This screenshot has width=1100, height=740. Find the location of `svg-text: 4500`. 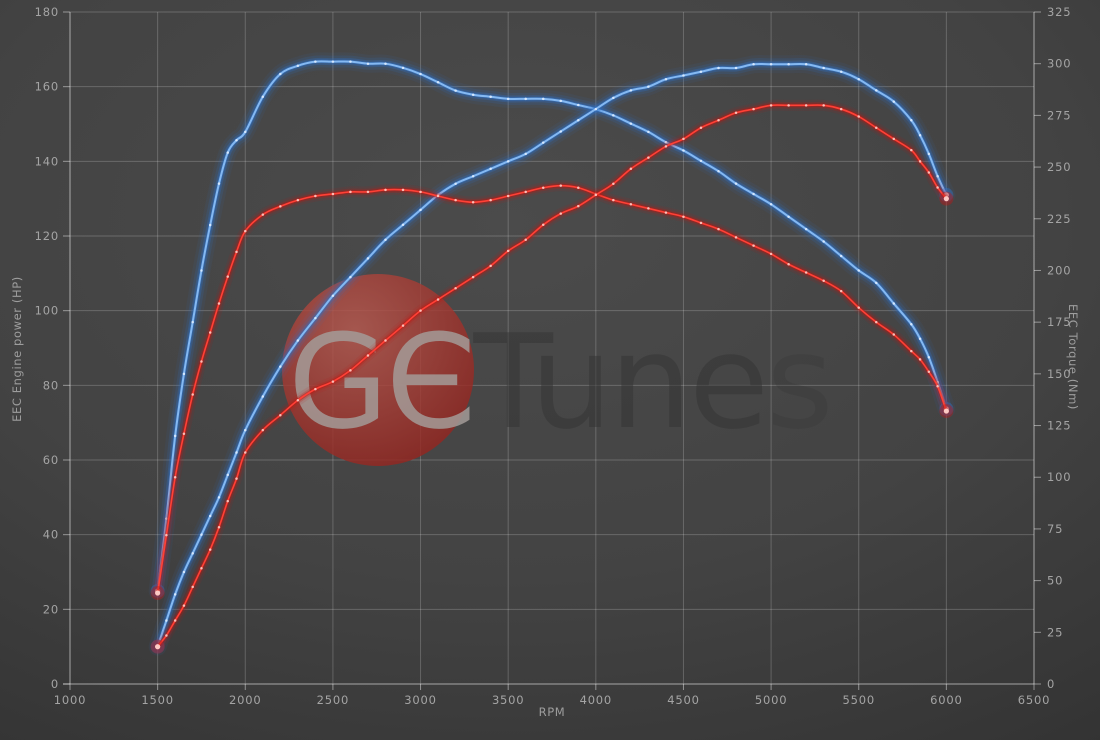

svg-text: 4500 is located at coordinates (683, 700).